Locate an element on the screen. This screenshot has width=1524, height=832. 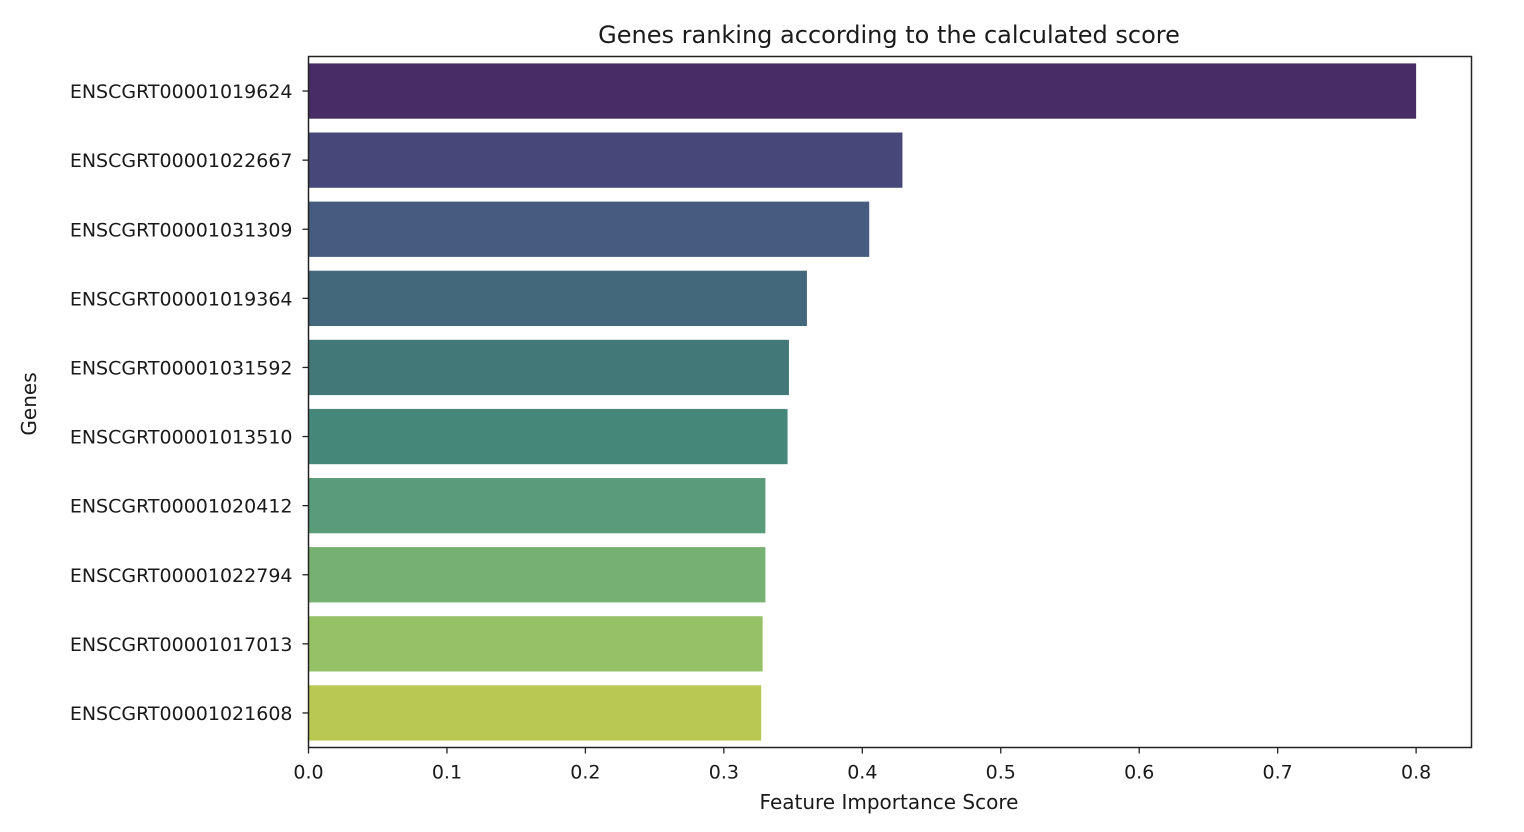
x-tick-label: 0.7 is located at coordinates (1278, 773).